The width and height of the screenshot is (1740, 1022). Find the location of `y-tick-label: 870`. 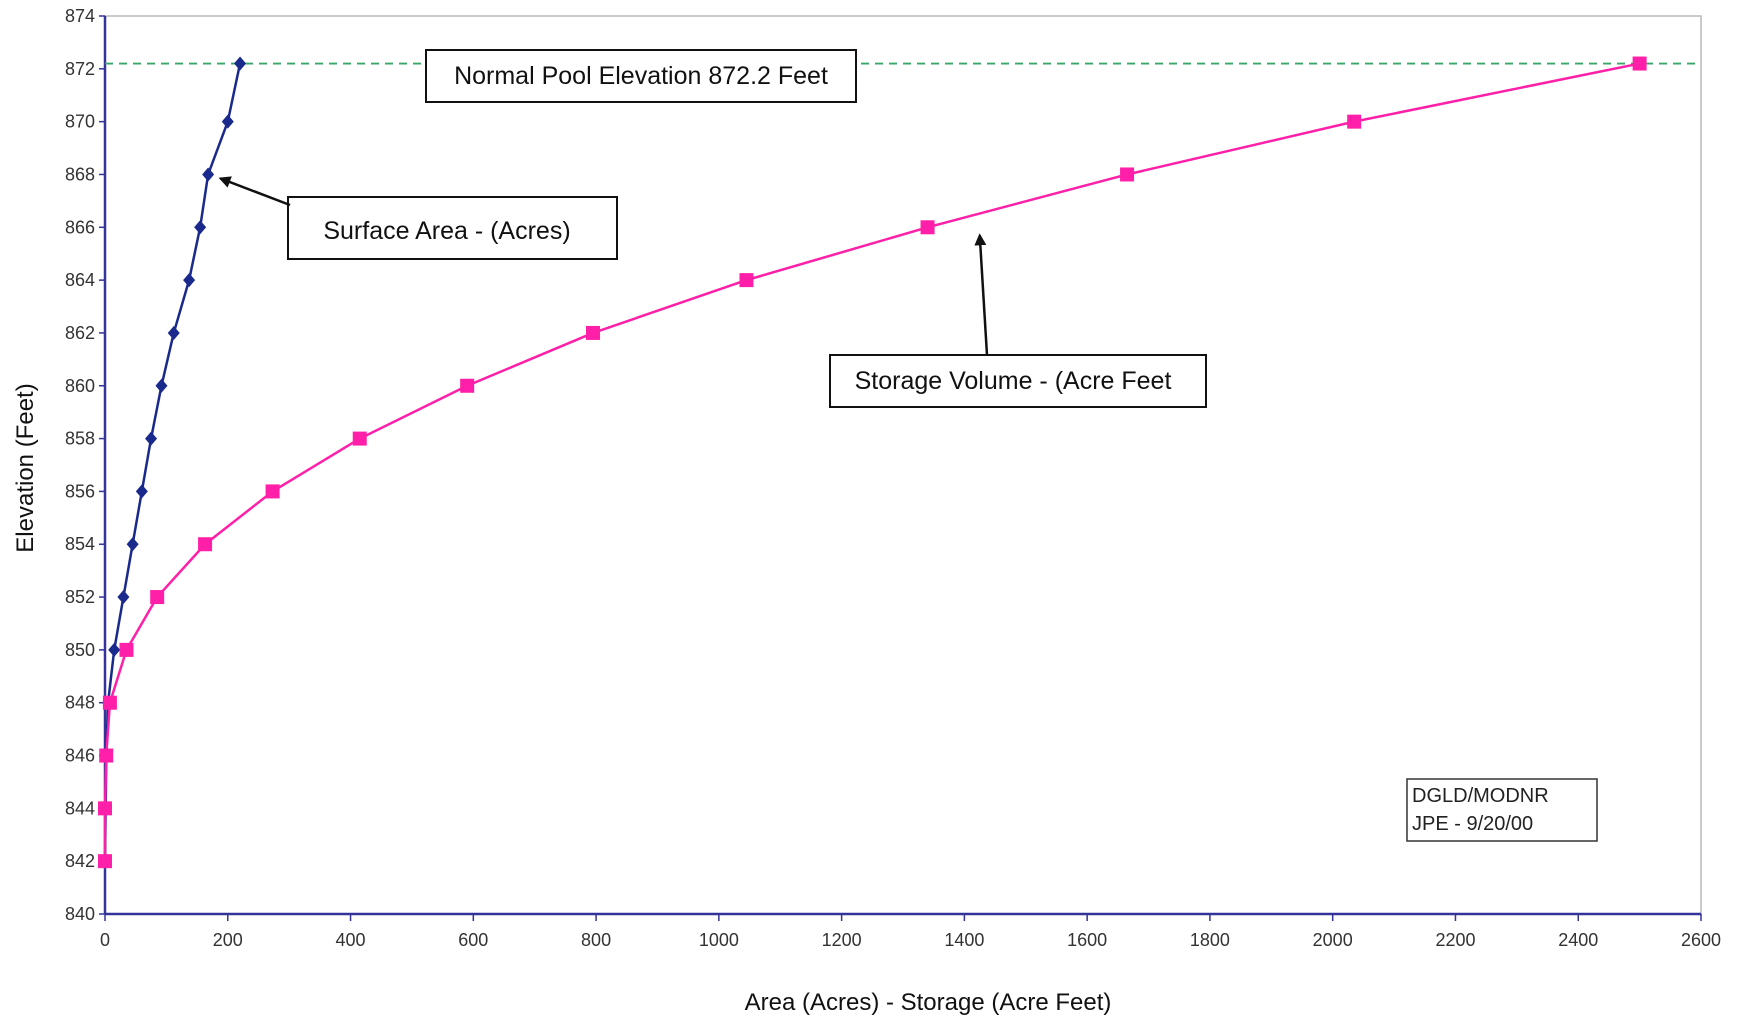

y-tick-label: 870 is located at coordinates (80, 122).